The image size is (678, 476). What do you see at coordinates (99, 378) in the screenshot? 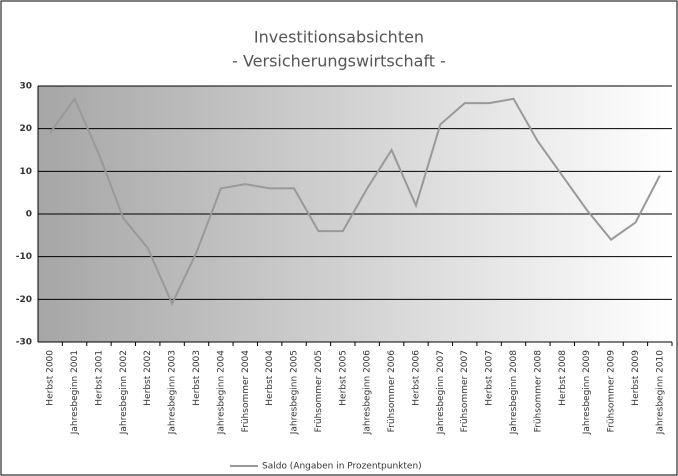
I see `x-tick-label: Herbst 2001` at bounding box center [99, 378].